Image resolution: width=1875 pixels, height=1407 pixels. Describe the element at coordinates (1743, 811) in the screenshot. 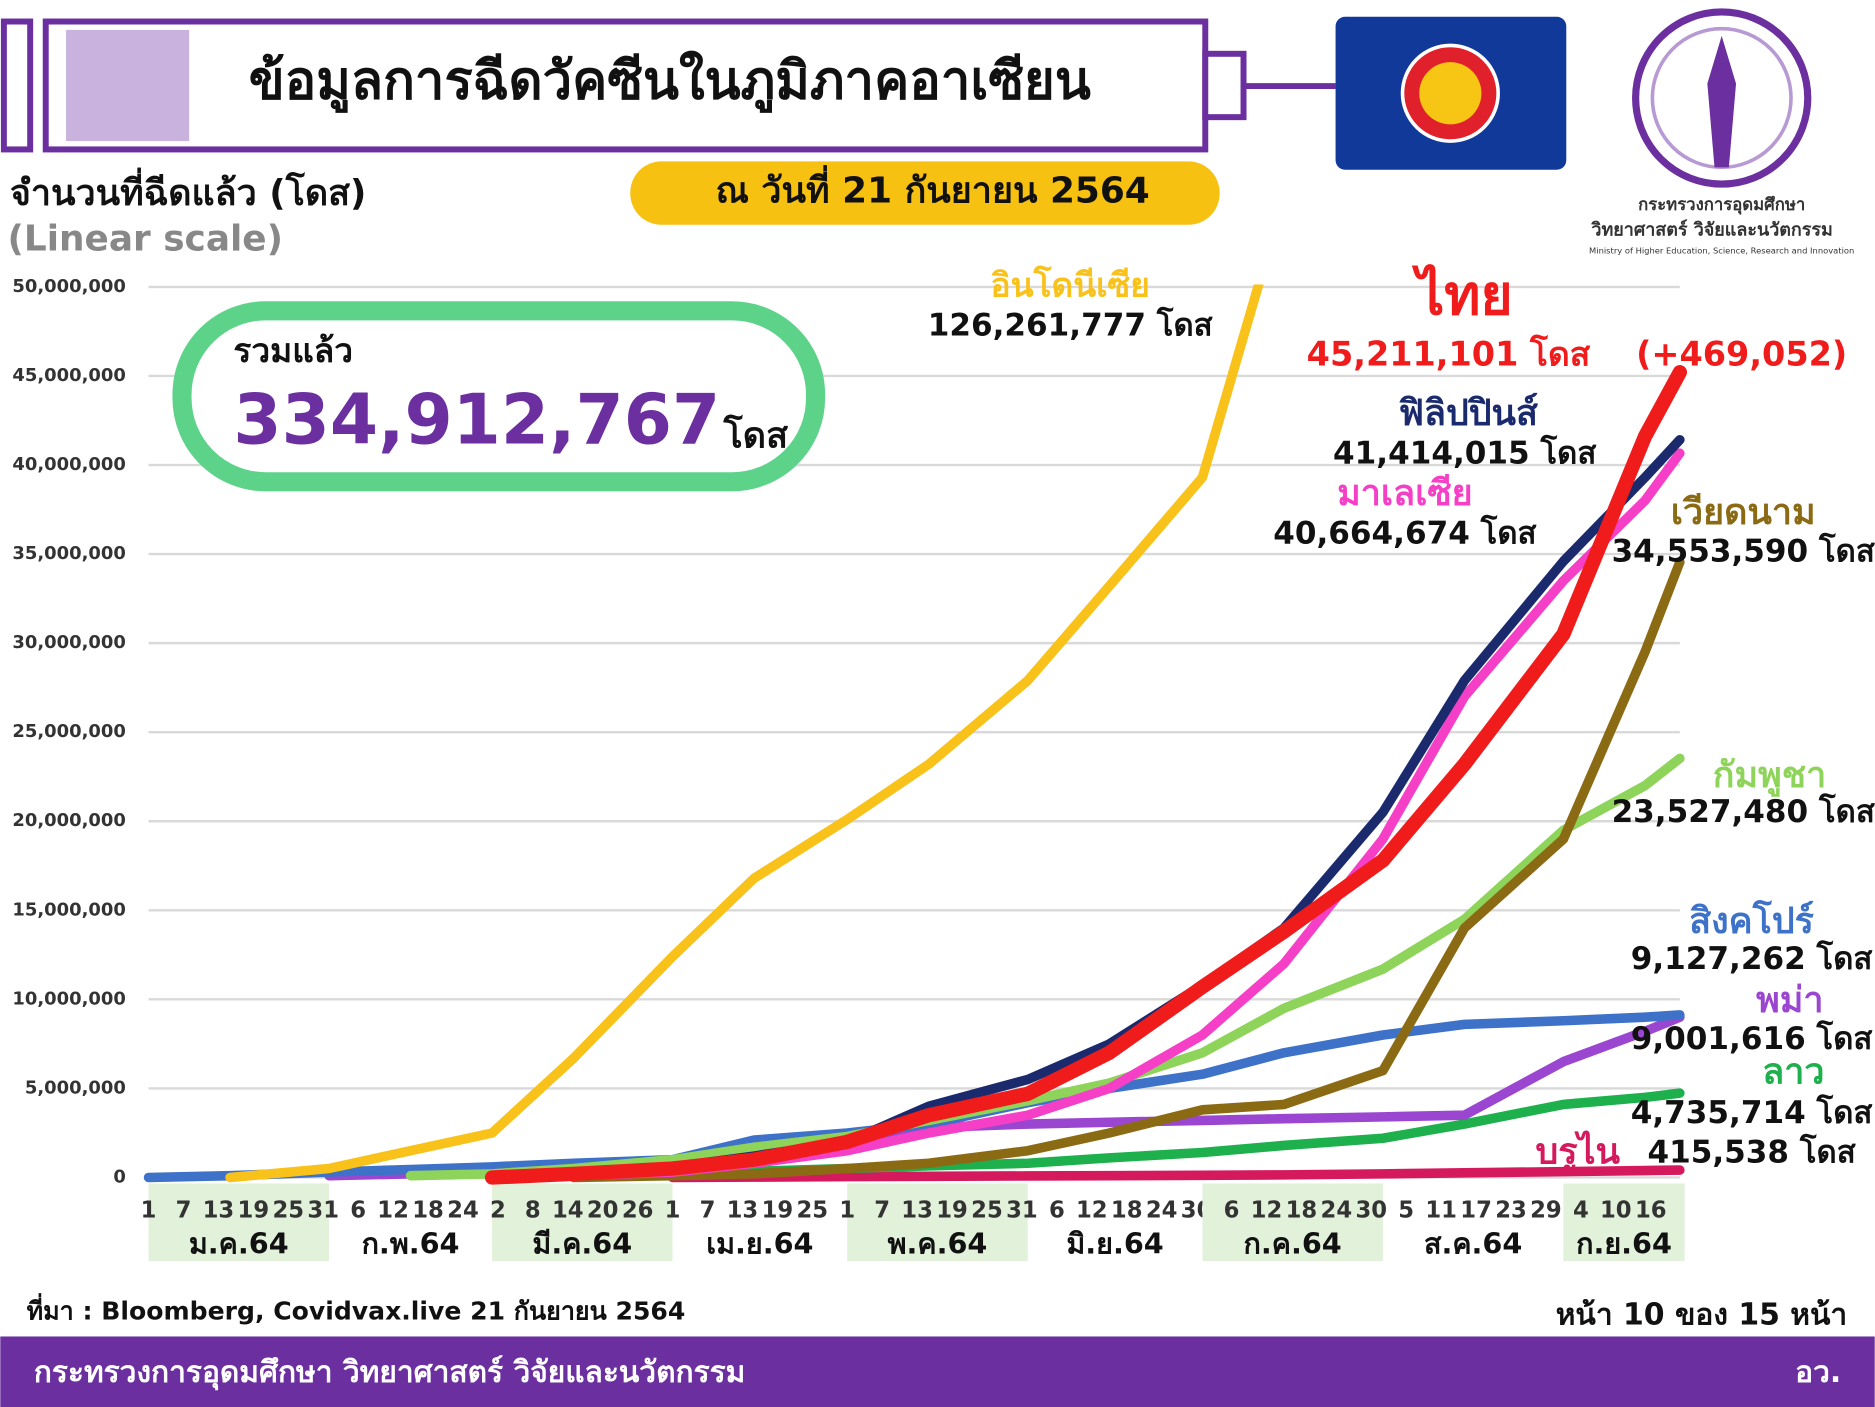

I see `value-label: 23,527,480 โดส` at that location.